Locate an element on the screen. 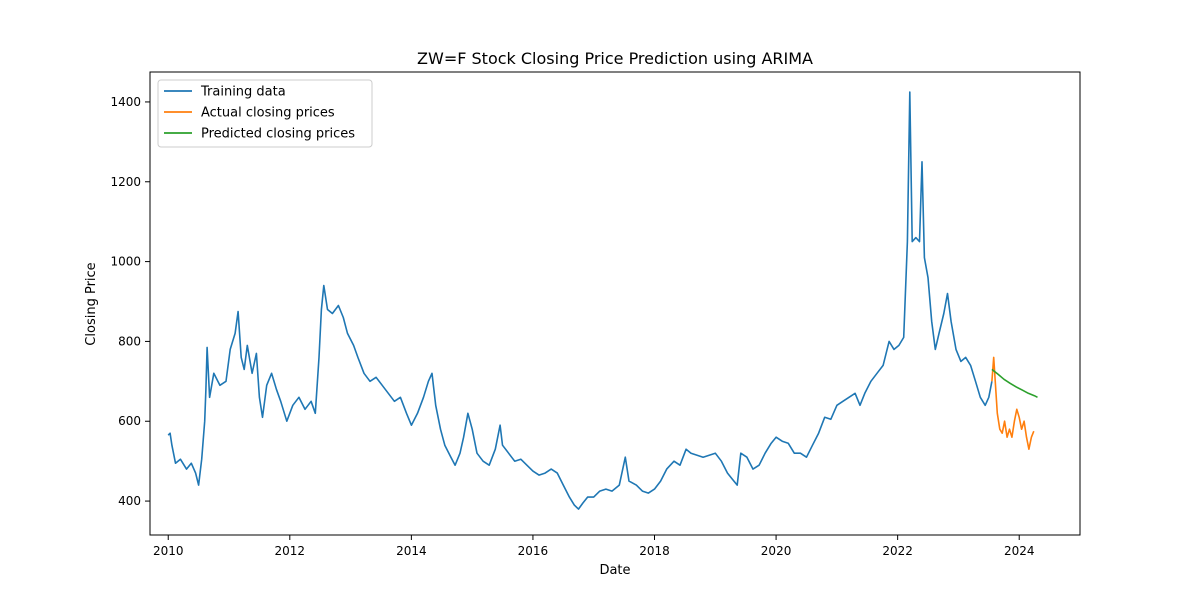 The width and height of the screenshot is (1200, 600). y-axis-label: Closing Price is located at coordinates (91, 303).